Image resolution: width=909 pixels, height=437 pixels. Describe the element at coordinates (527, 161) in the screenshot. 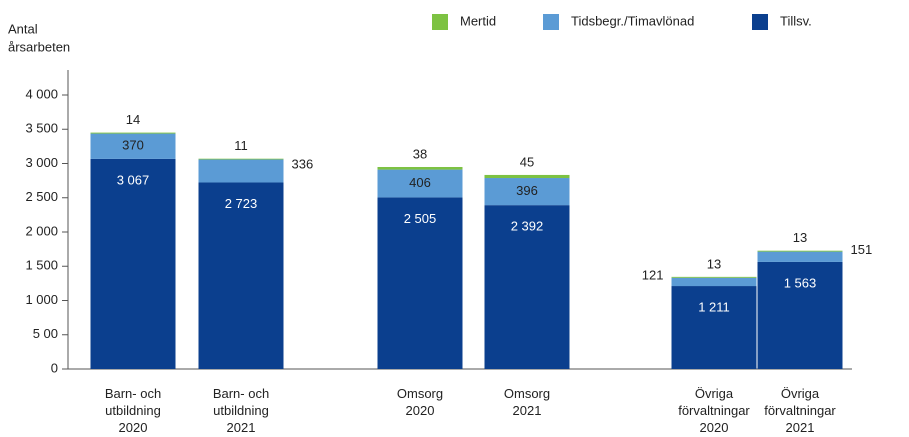

I see `value-label: 45` at that location.